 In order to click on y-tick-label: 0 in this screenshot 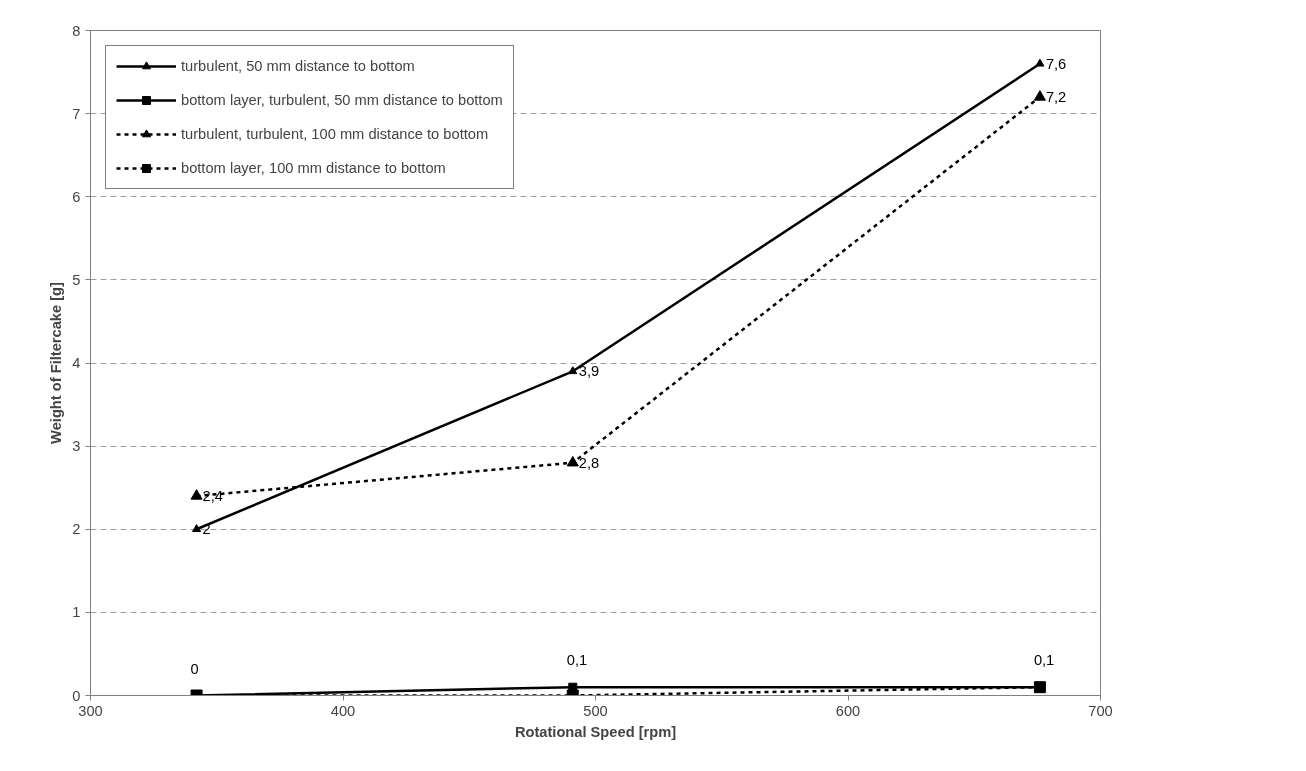, I will do `click(76, 695)`.